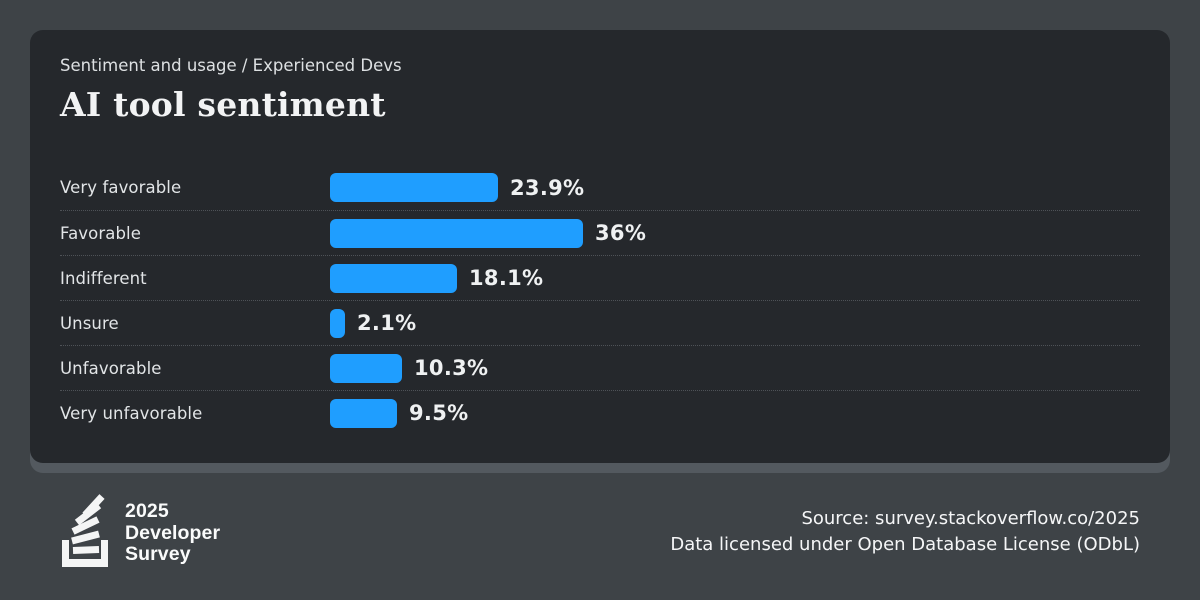 The height and width of the screenshot is (600, 1200). What do you see at coordinates (506, 278) in the screenshot?
I see `bar-value: 18.1%` at bounding box center [506, 278].